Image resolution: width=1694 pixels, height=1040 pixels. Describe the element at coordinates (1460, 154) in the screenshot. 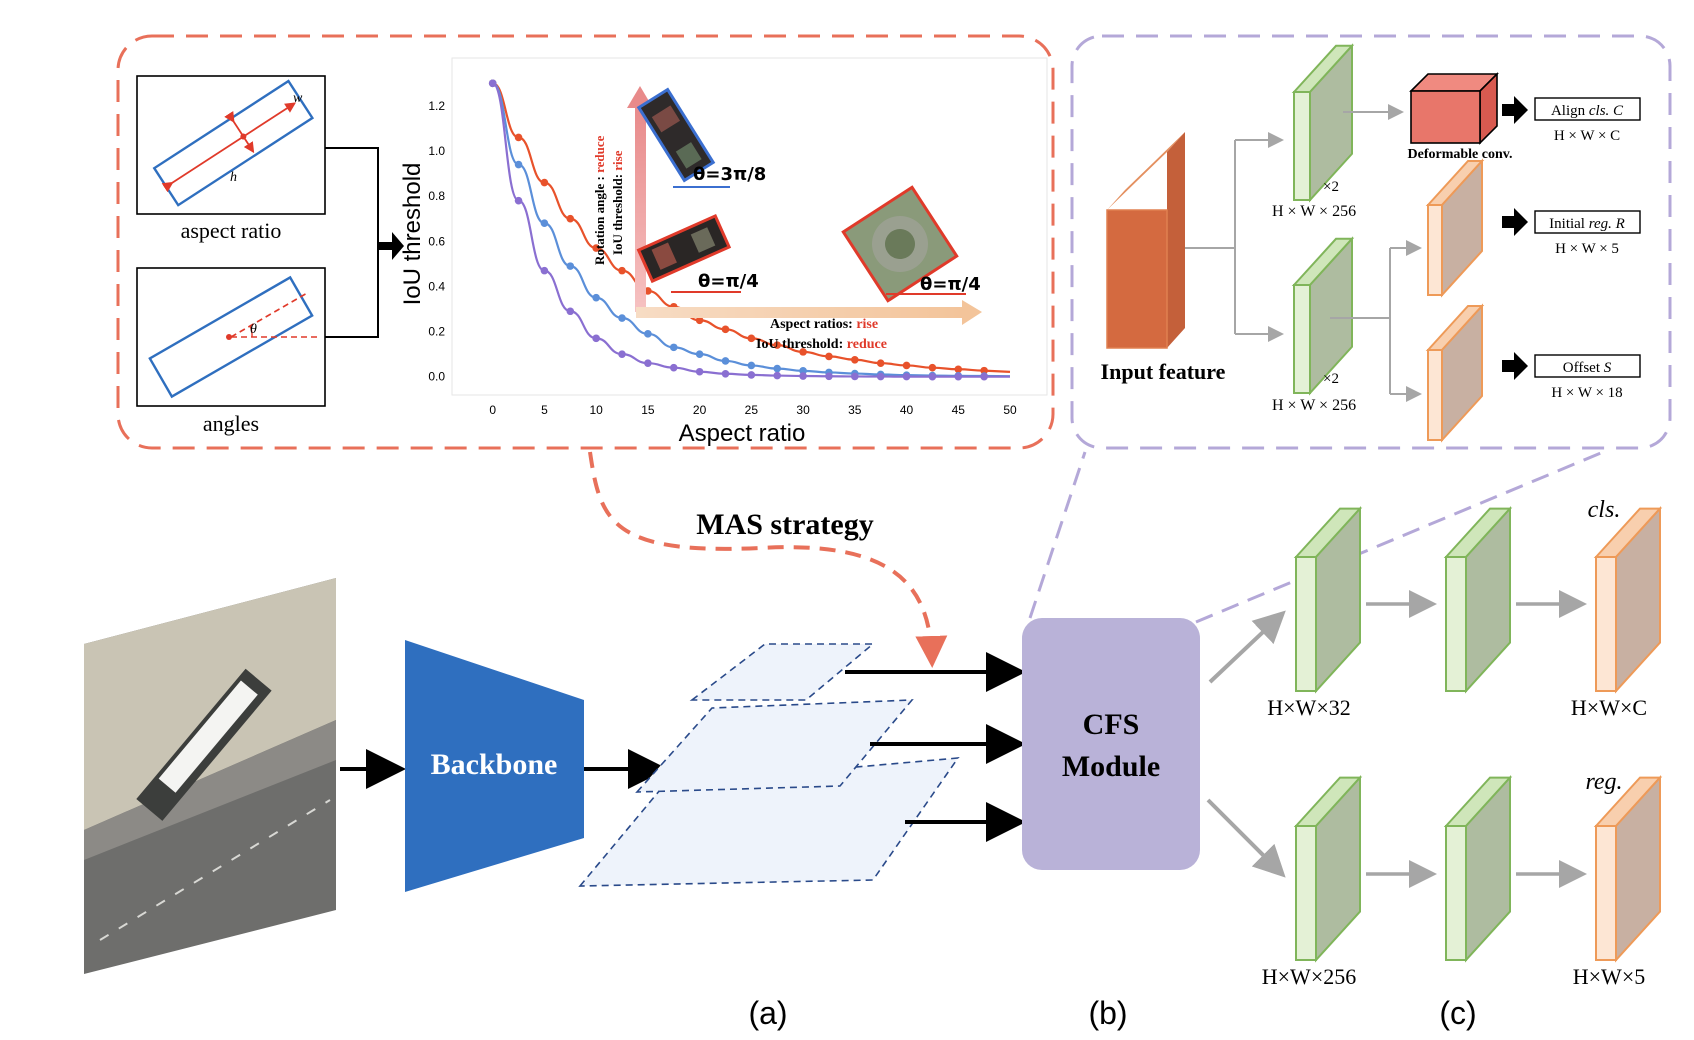

I see `deformable-conv-label: Deformable conv.` at that location.